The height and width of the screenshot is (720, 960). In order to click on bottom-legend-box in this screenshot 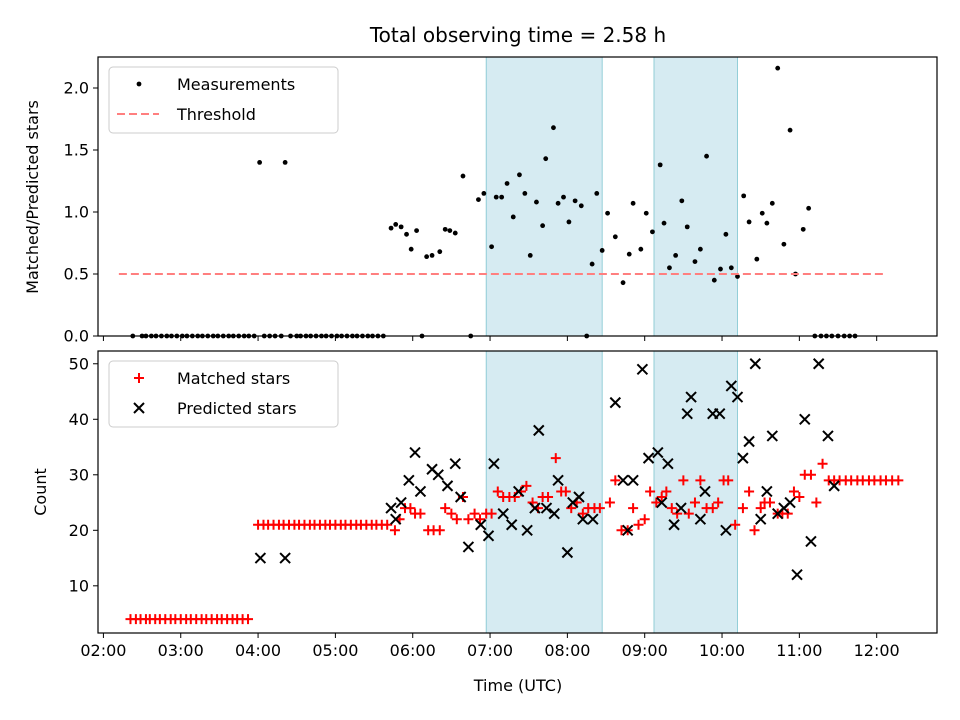, I will do `click(223, 394)`.